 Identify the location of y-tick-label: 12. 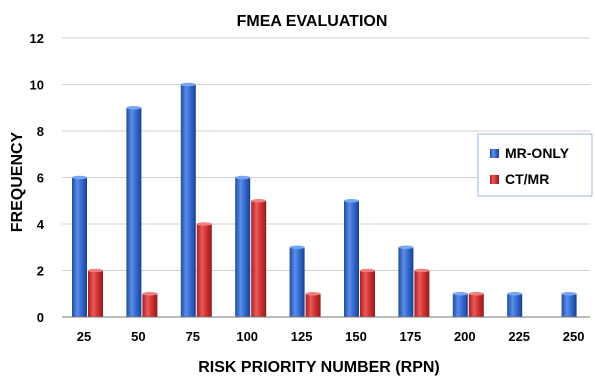
(37, 38).